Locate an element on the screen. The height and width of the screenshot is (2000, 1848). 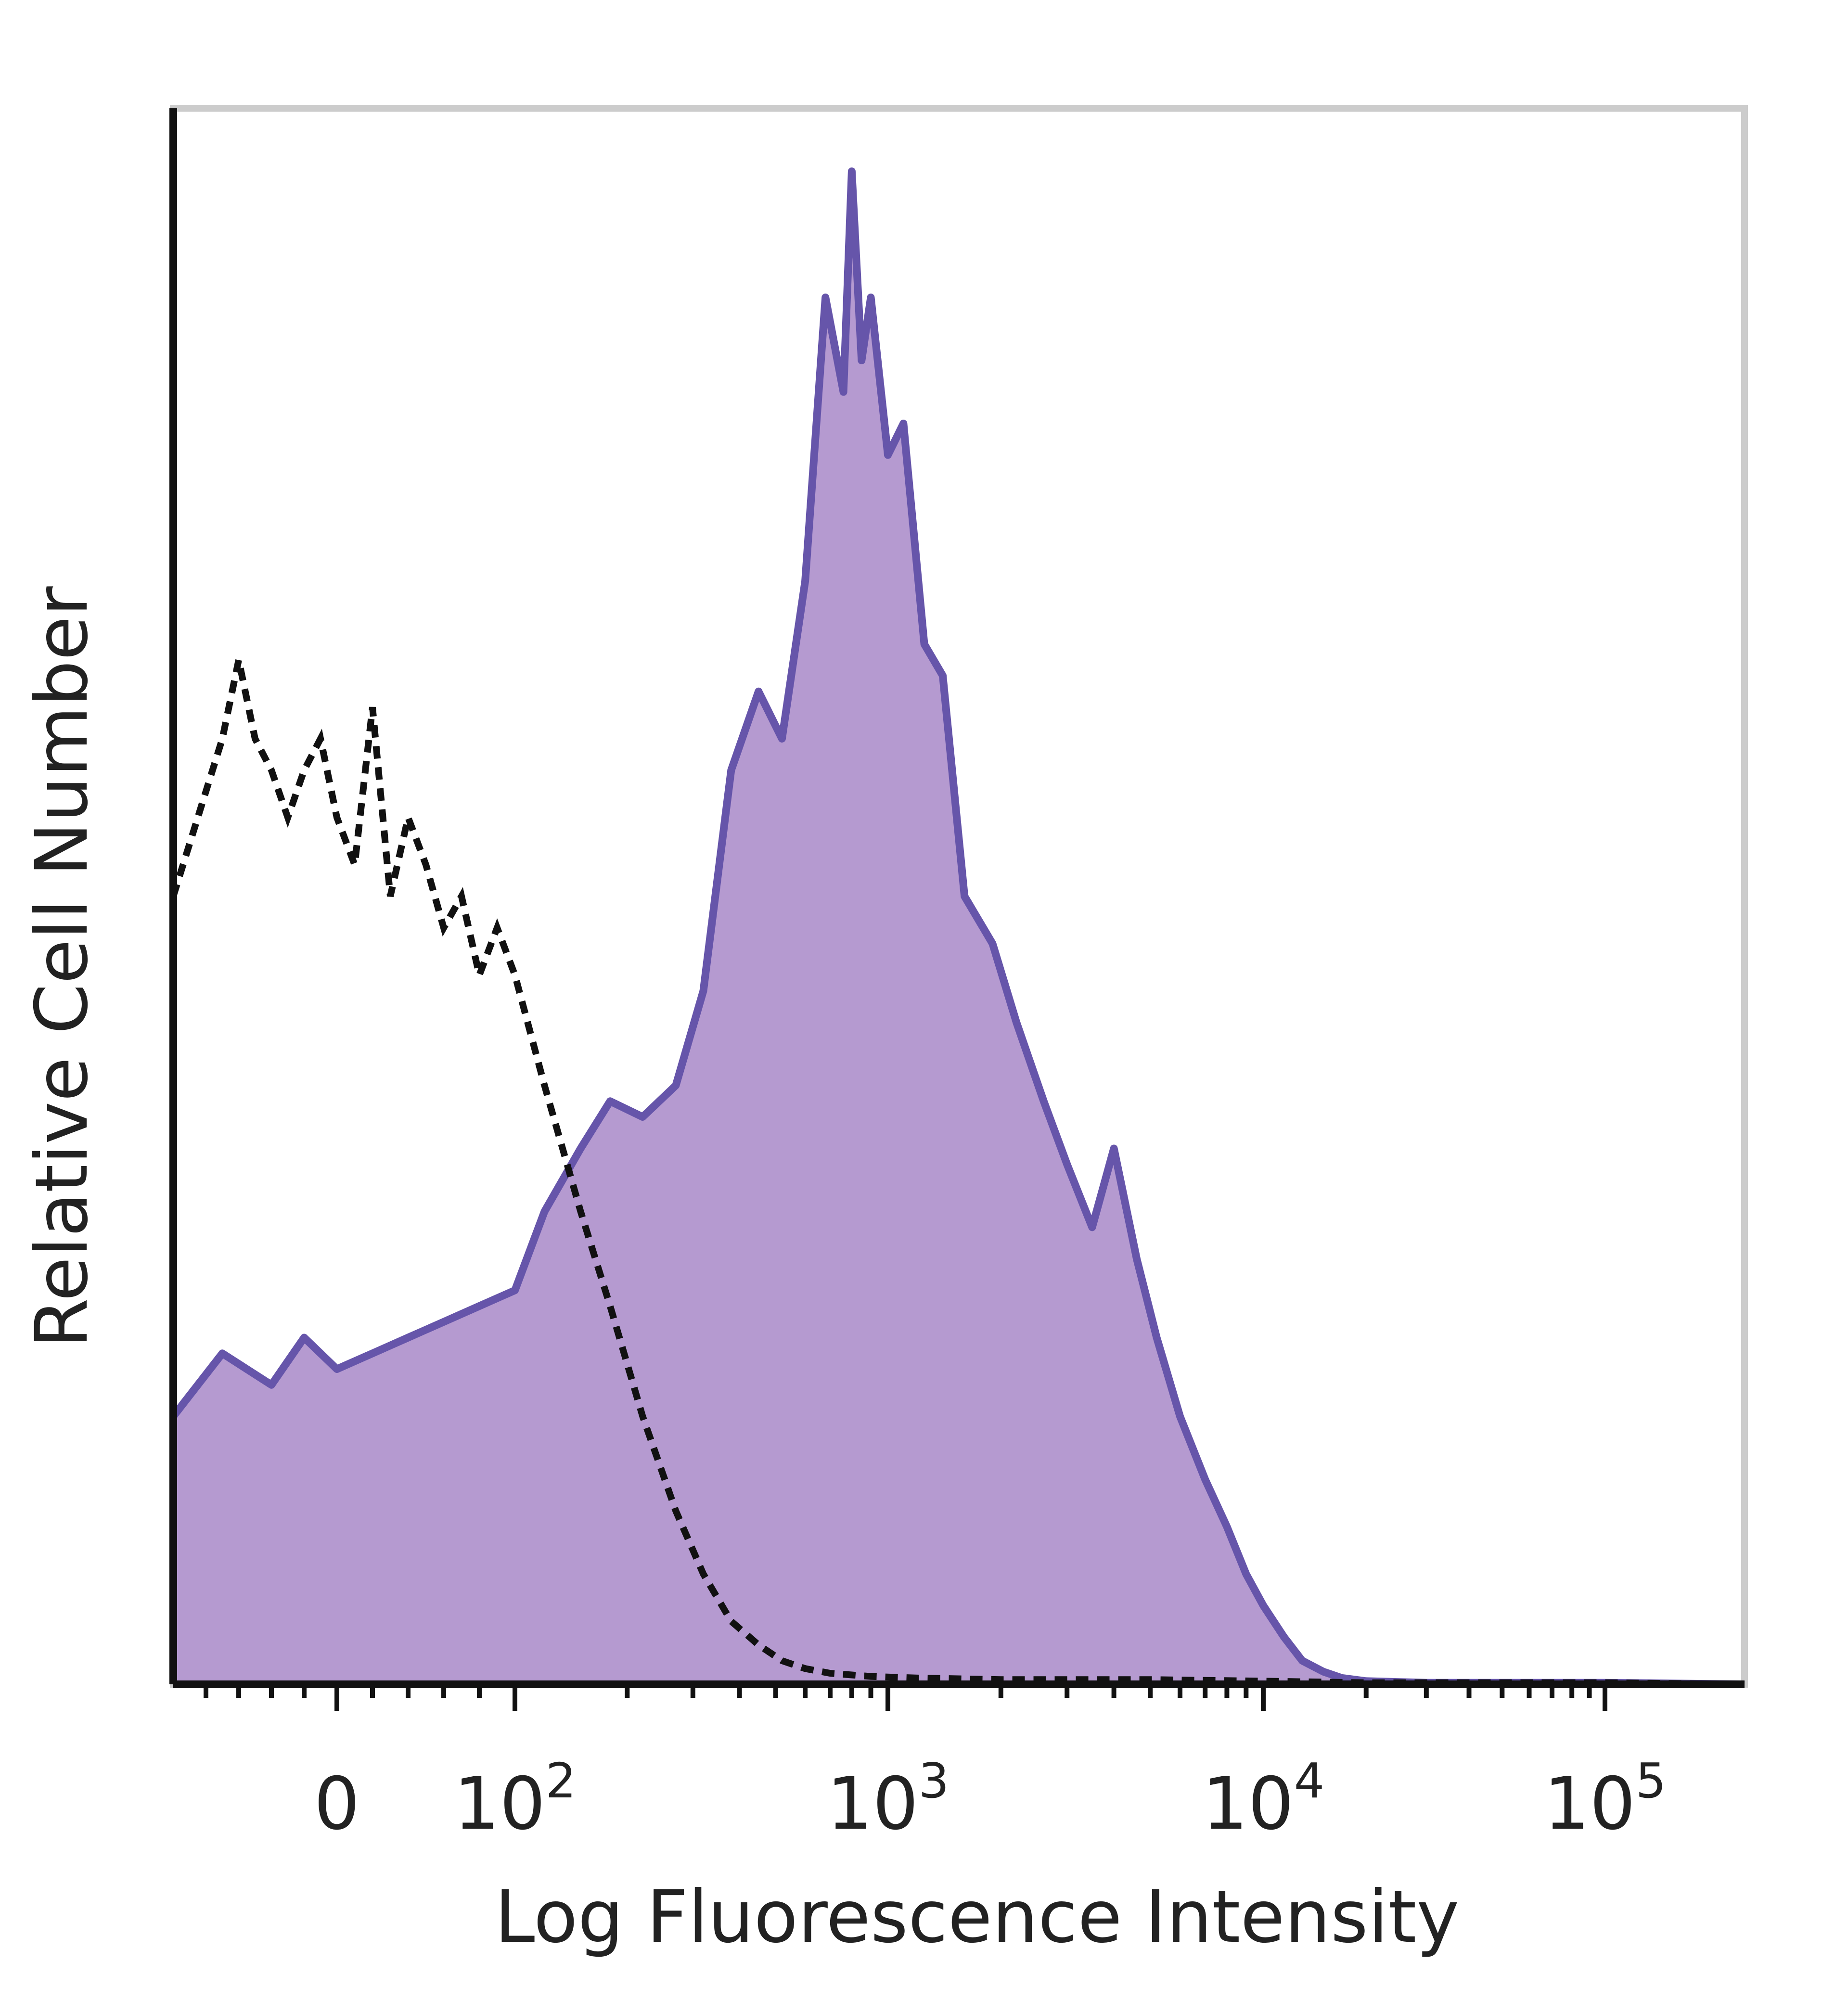
x-tick-10-5: 10⁵ is located at coordinates (1605, 1799).